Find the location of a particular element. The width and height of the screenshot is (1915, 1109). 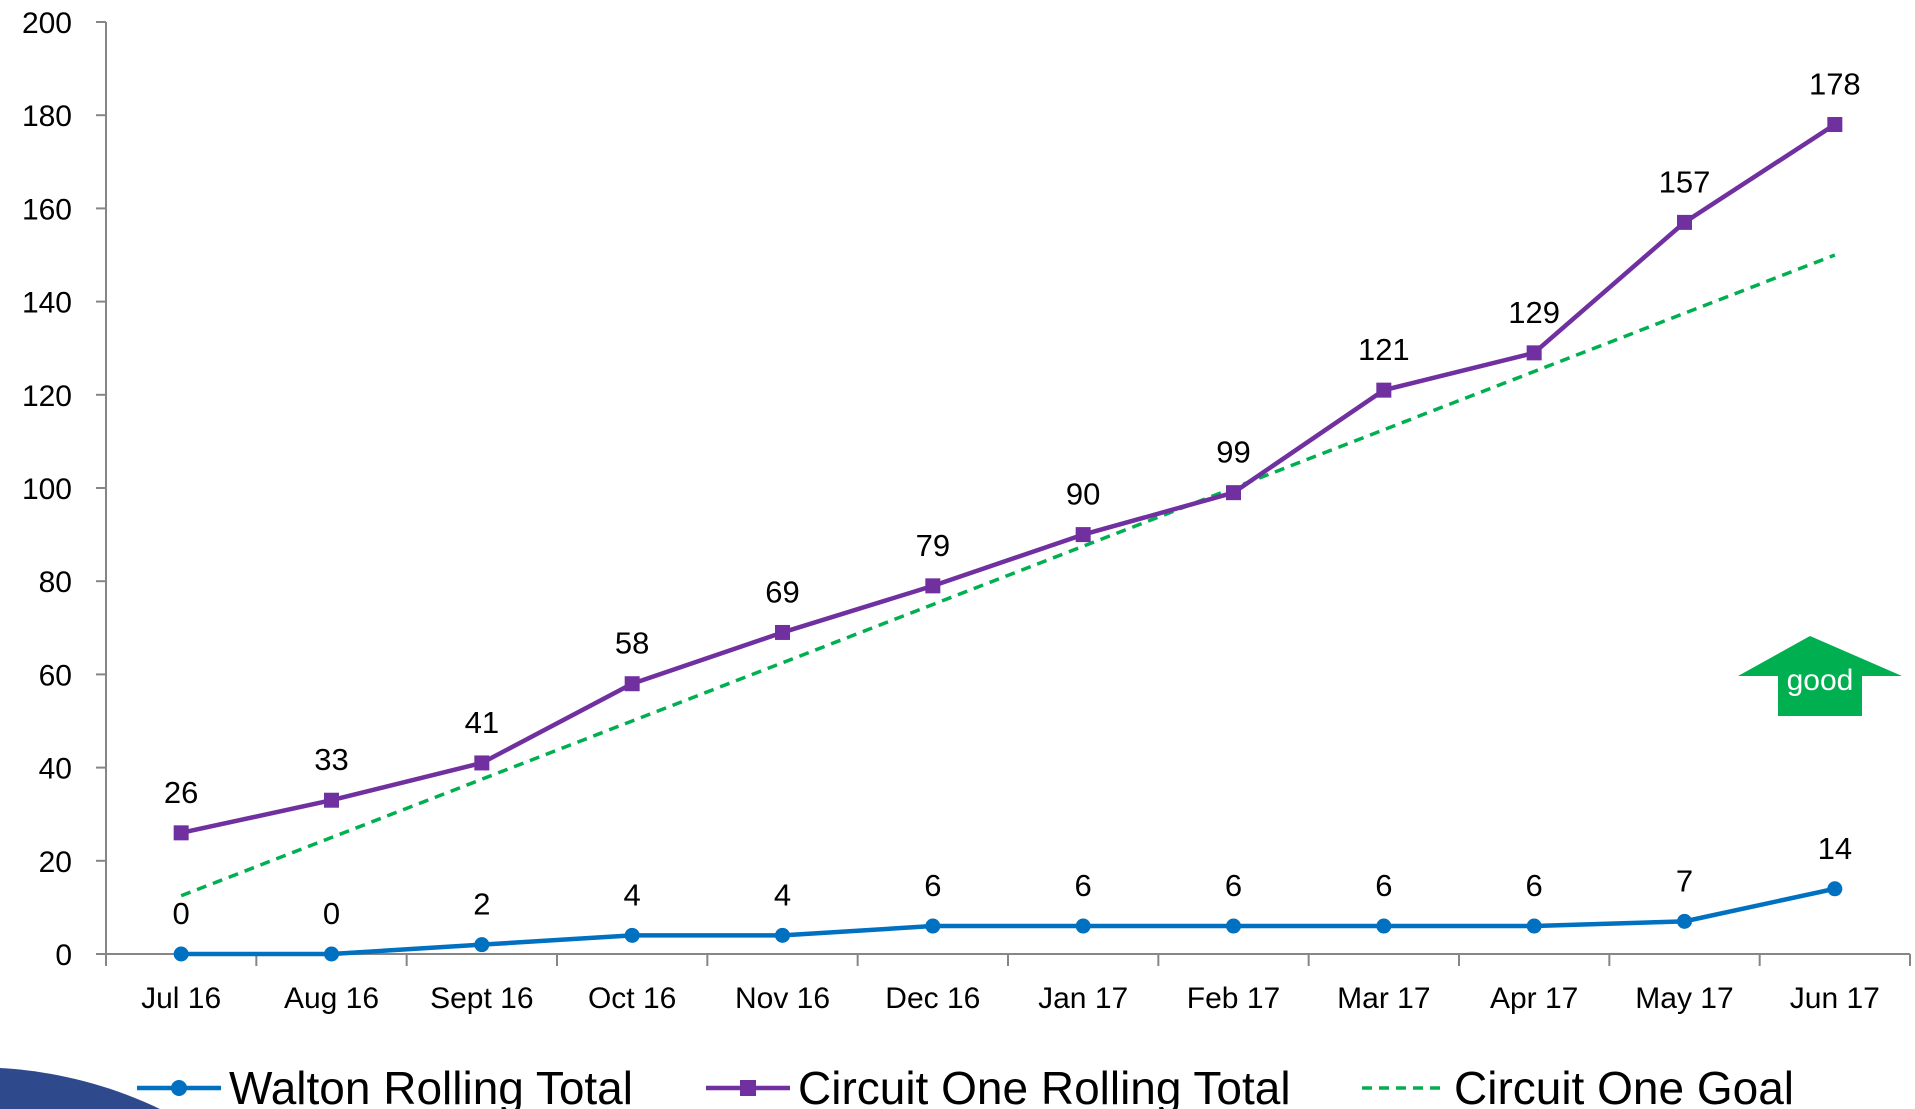

x-tick-label: Jan 17 is located at coordinates (1083, 998).